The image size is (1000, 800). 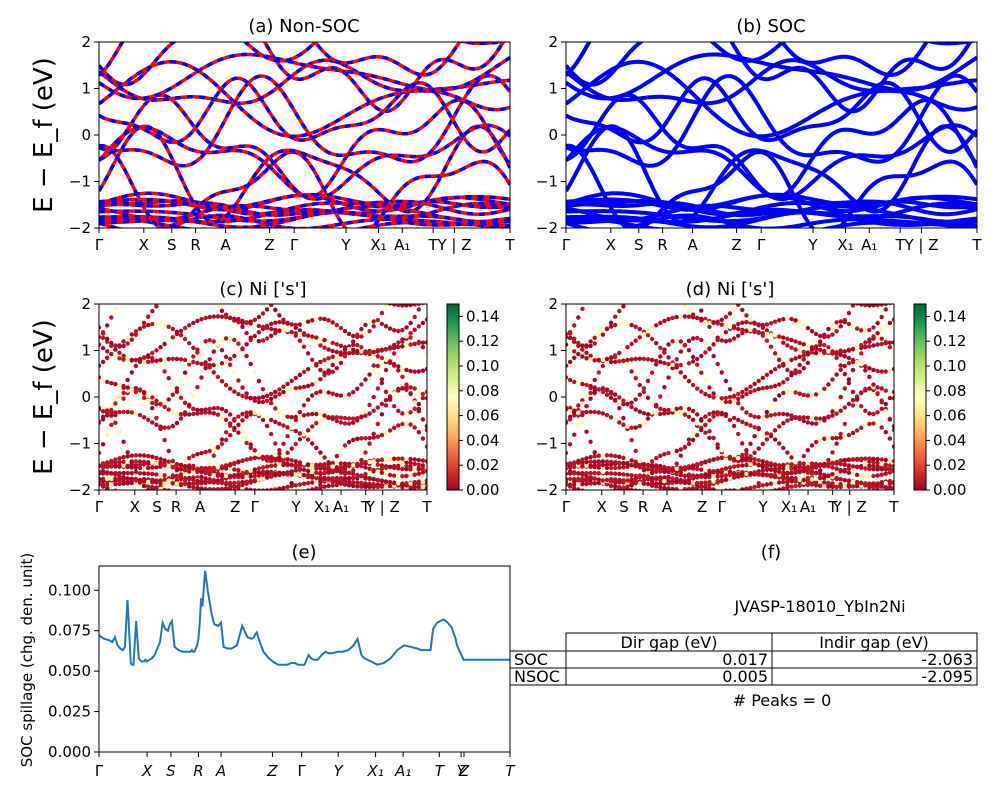 I want to click on xtick-label: Γ, so click(x=761, y=245).